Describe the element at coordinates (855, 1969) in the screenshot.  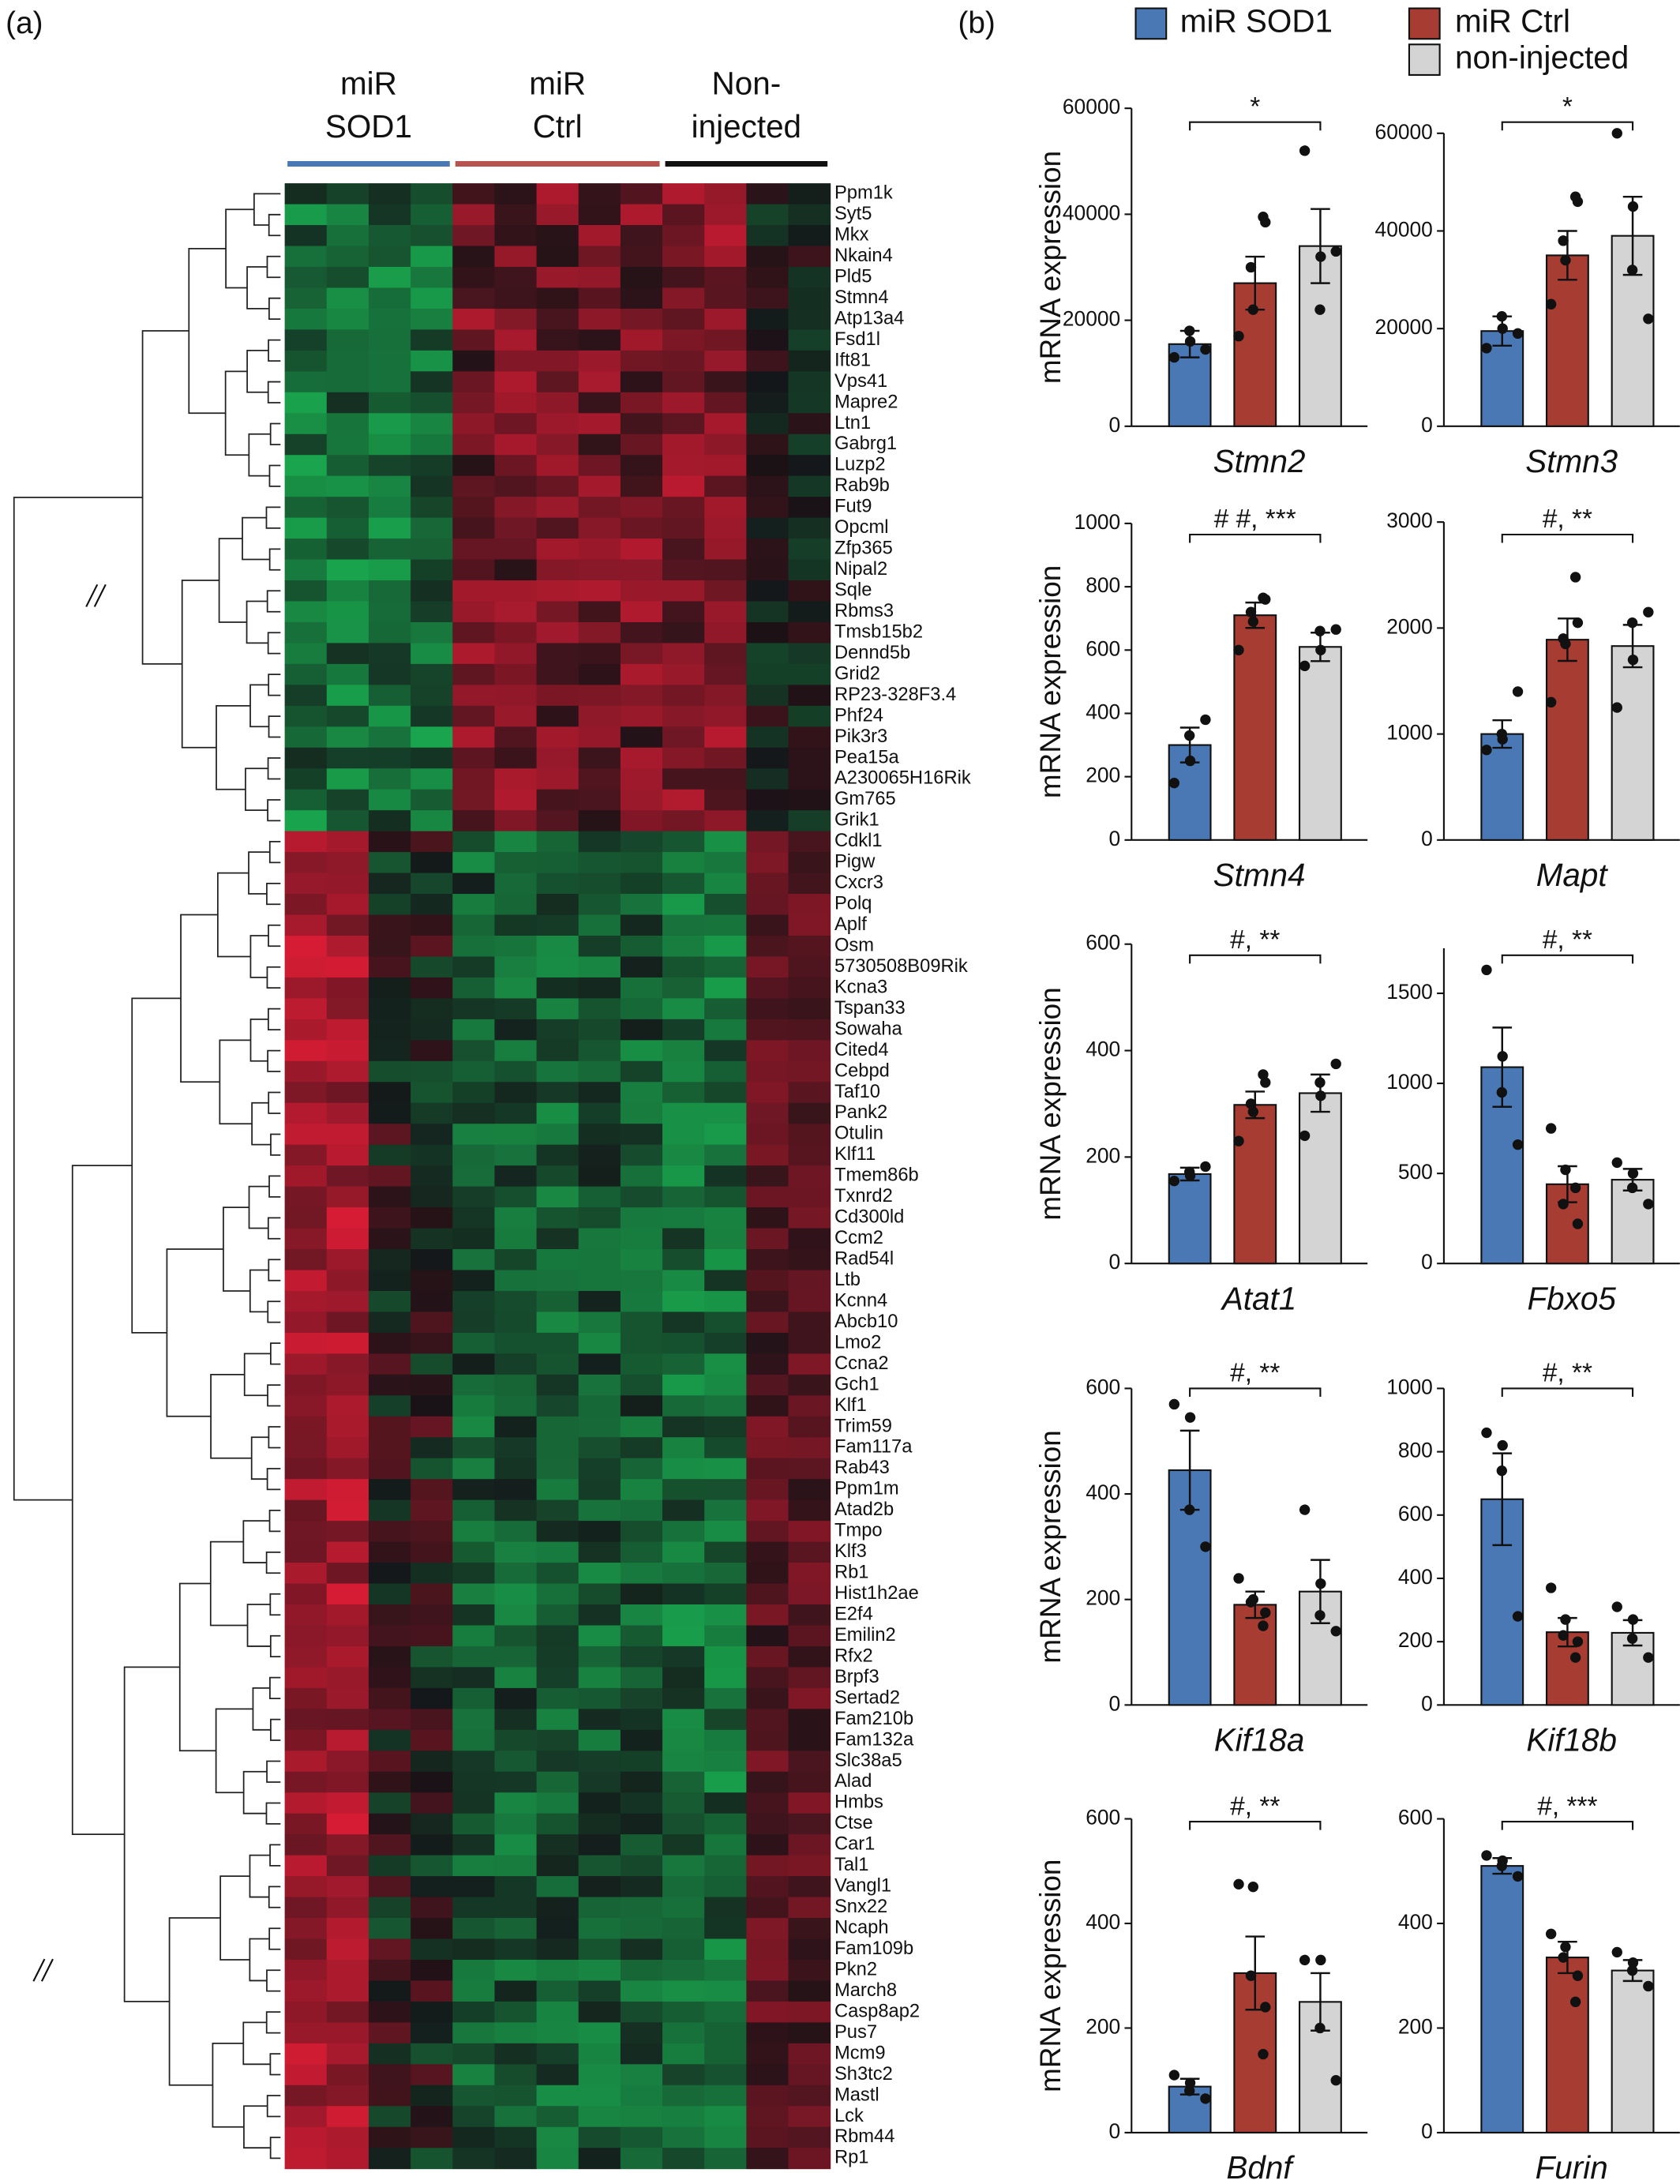
I see `gene-label: Pkn2` at that location.